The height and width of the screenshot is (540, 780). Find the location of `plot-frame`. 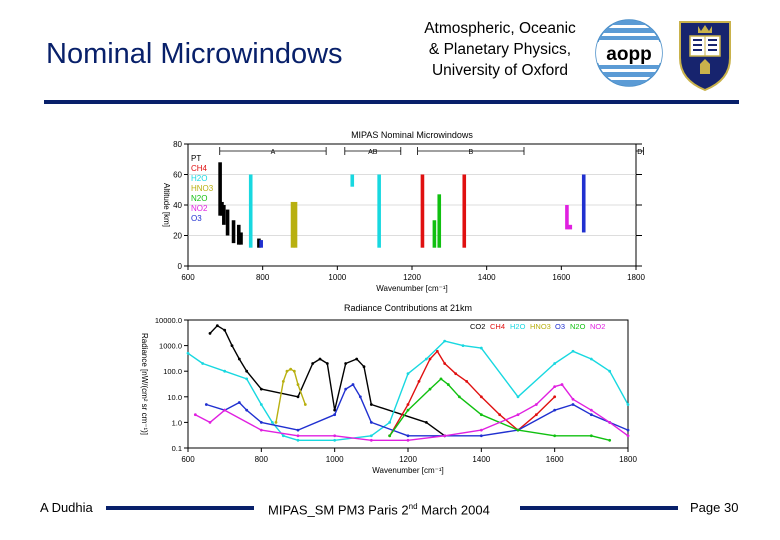

plot-frame is located at coordinates (408, 384).